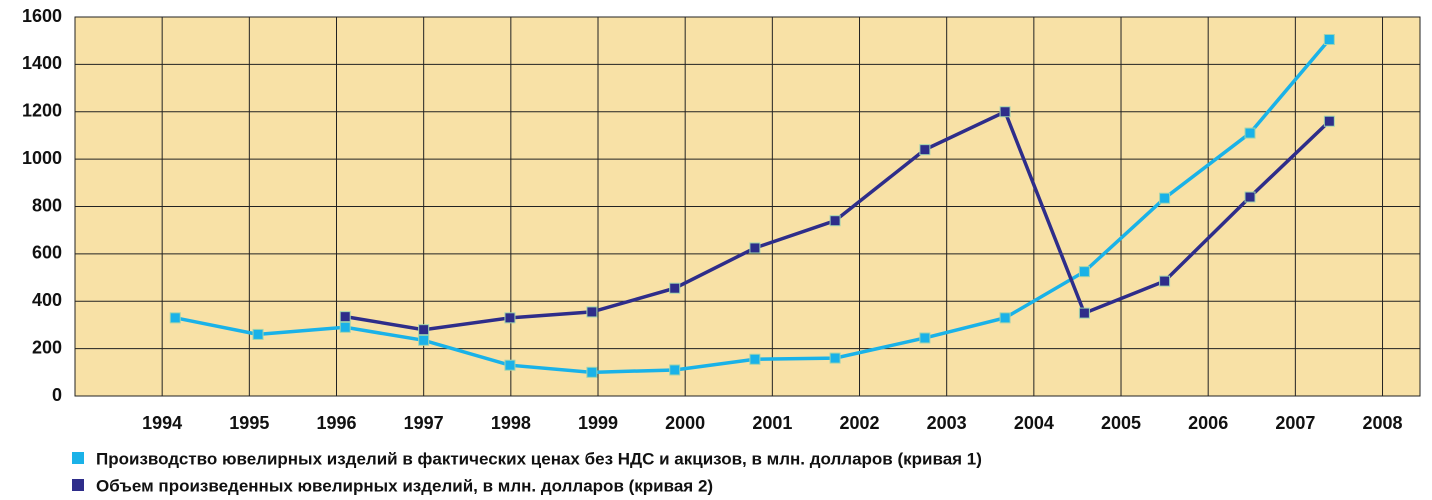 Image resolution: width=1432 pixels, height=500 pixels. What do you see at coordinates (47, 253) in the screenshot?
I see `y-tick-label: 600` at bounding box center [47, 253].